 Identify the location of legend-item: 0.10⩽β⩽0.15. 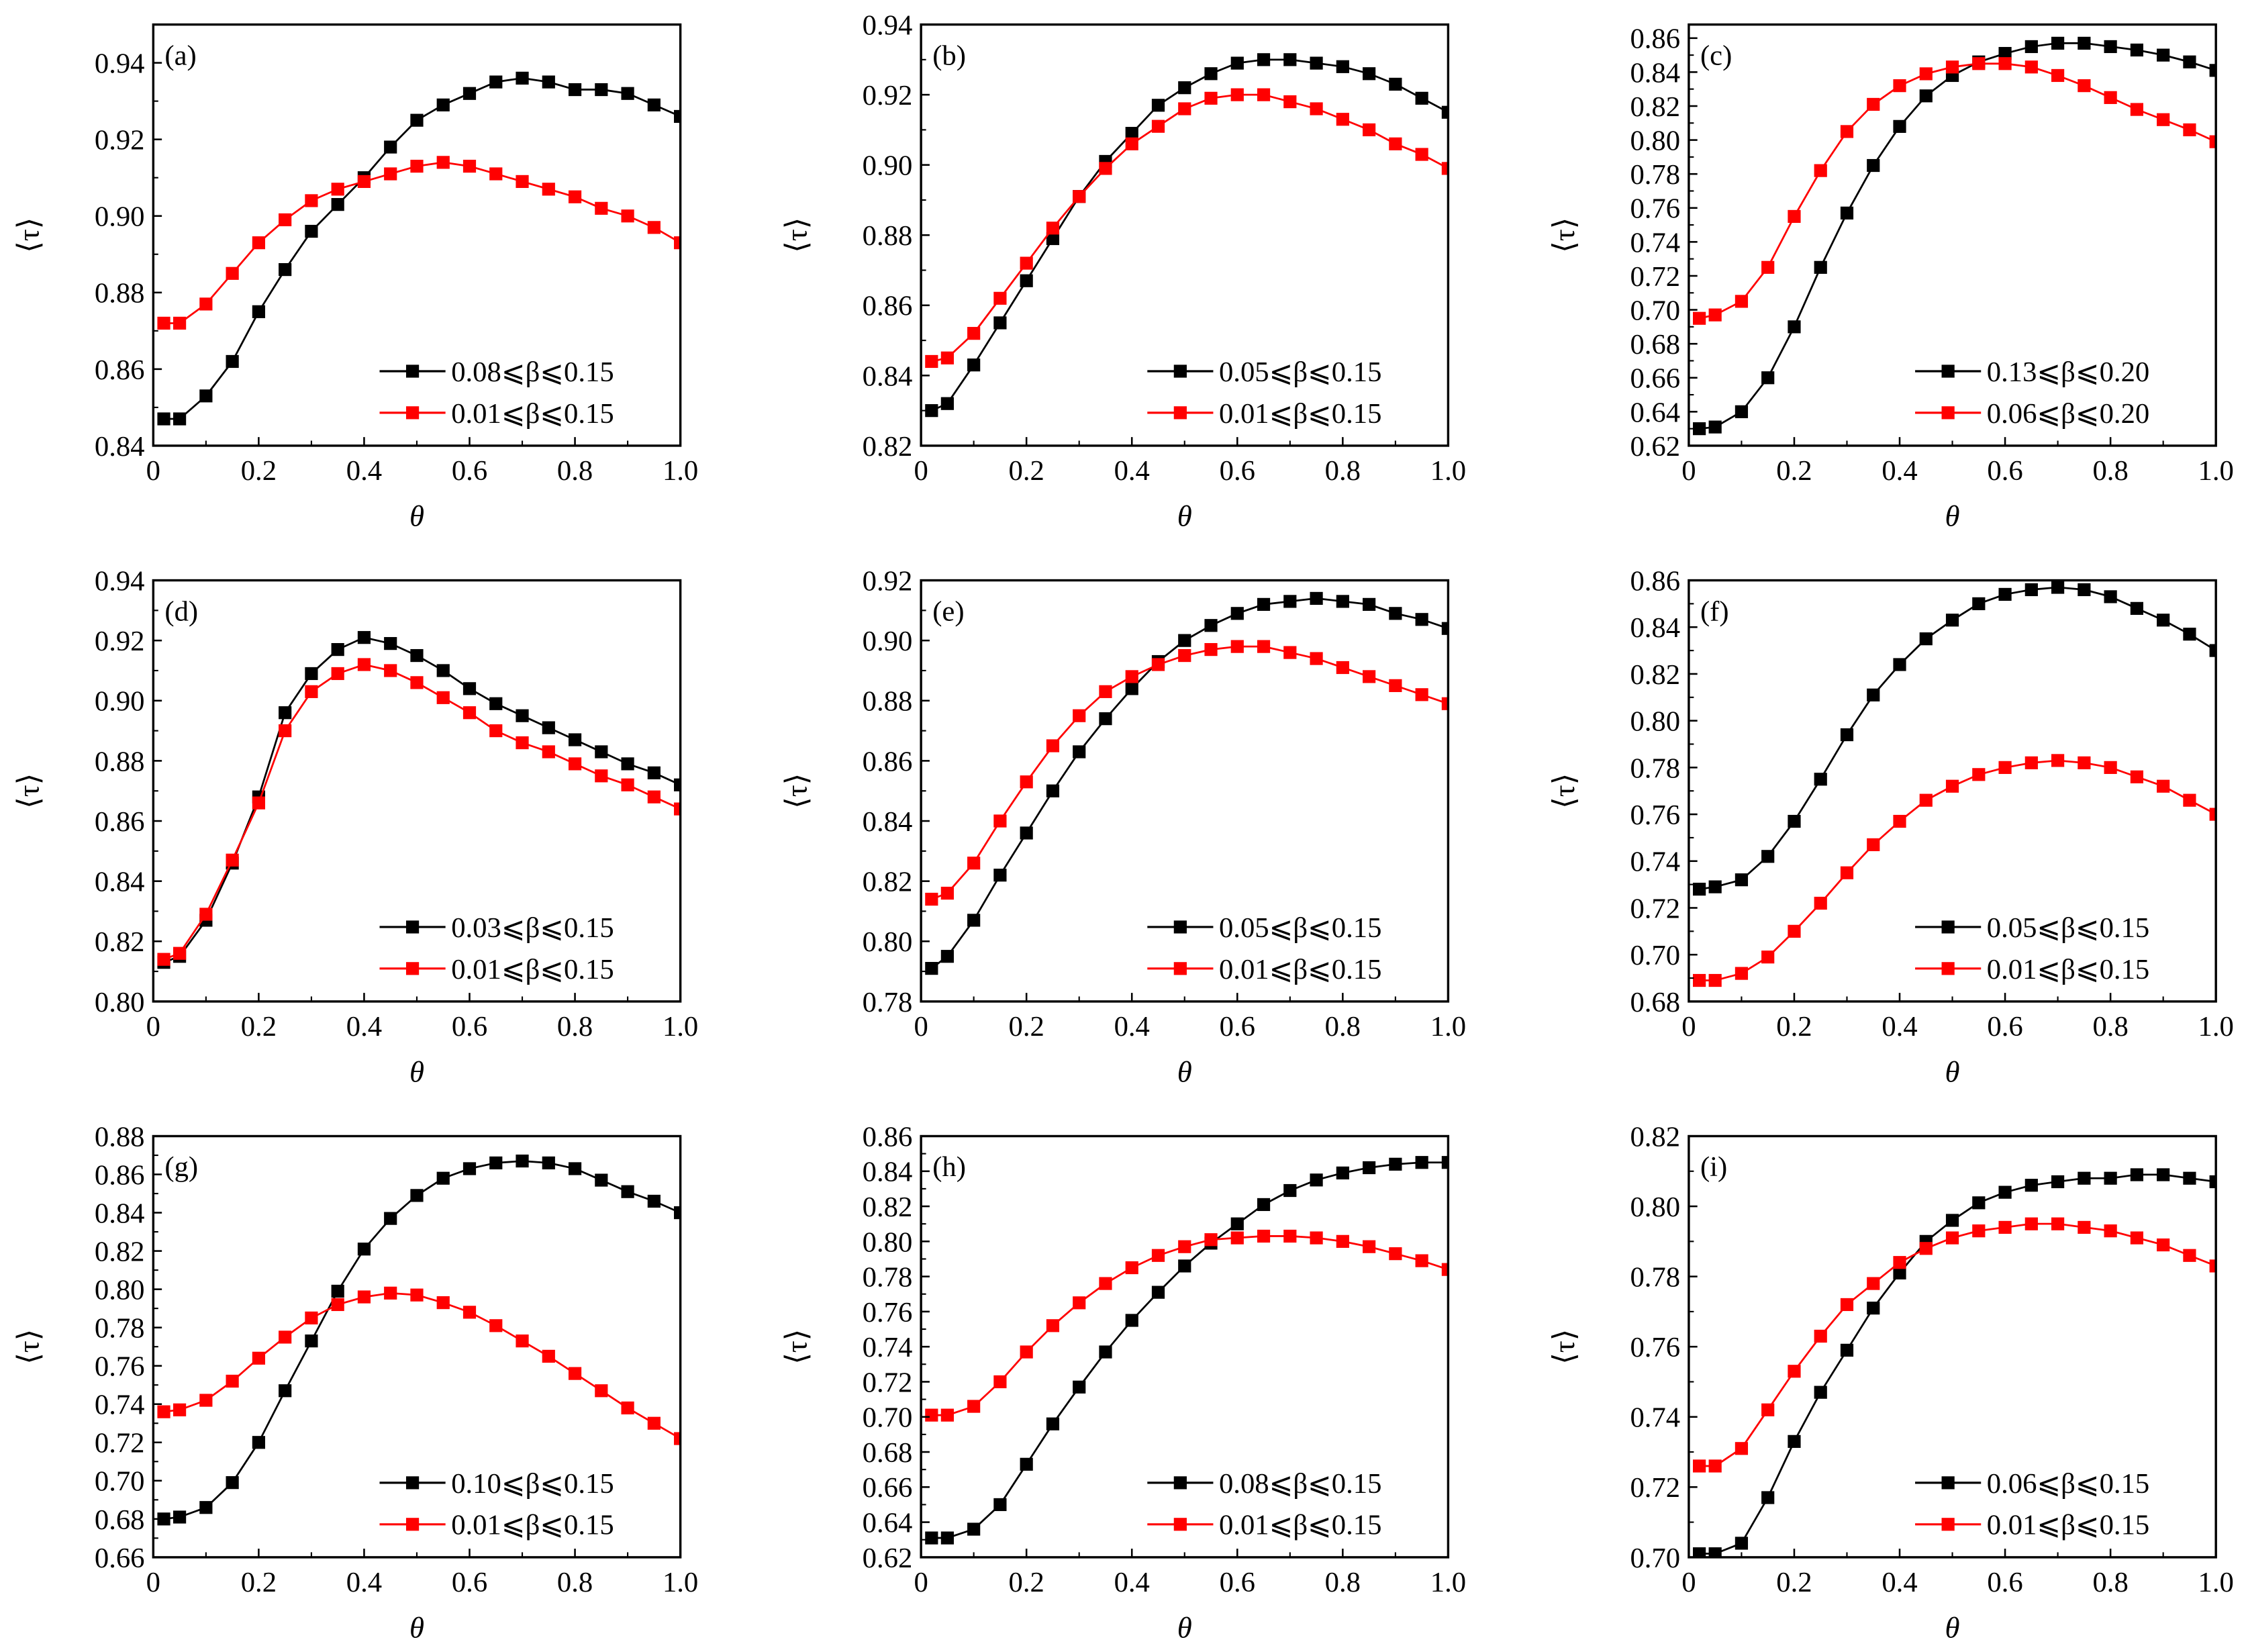
(496, 1484).